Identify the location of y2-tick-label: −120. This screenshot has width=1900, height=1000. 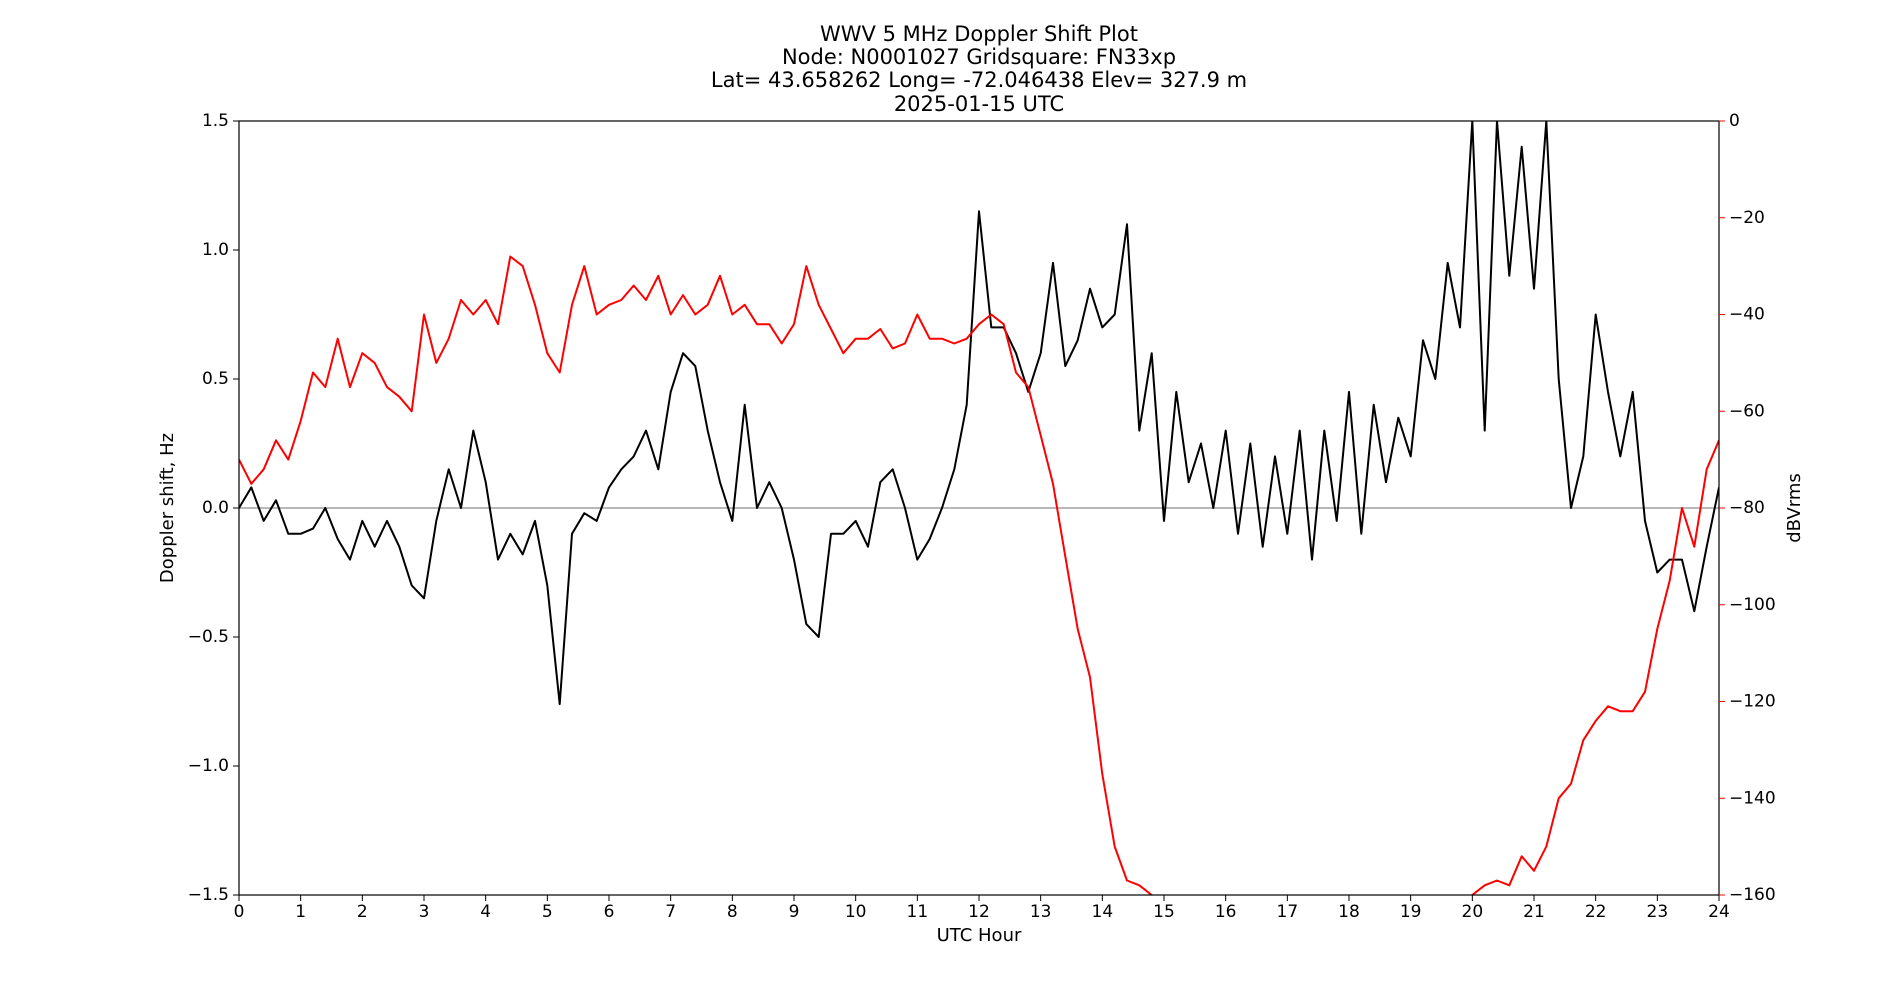
(1752, 702).